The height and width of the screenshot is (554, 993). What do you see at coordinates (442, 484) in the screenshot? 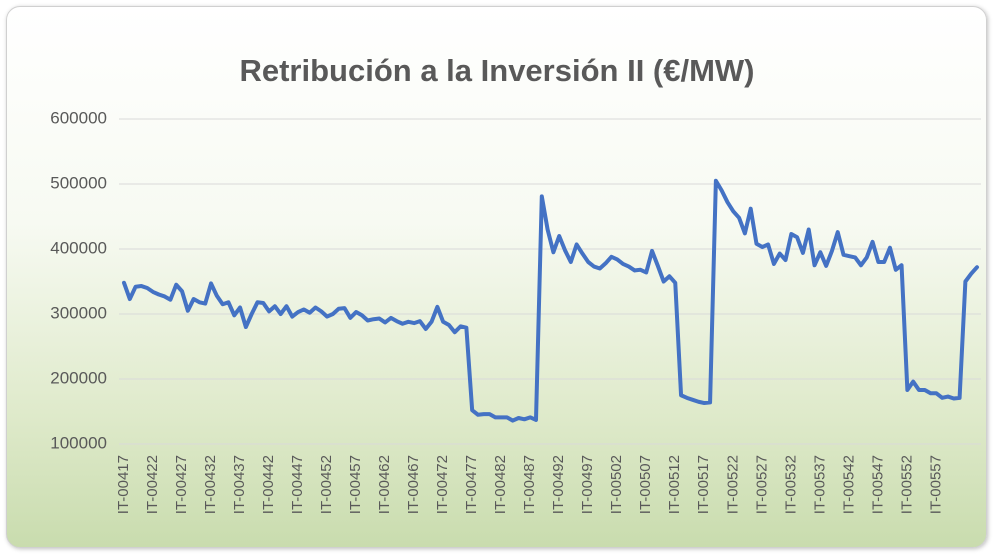
I see `x-tick-label: IT-00472` at bounding box center [442, 484].